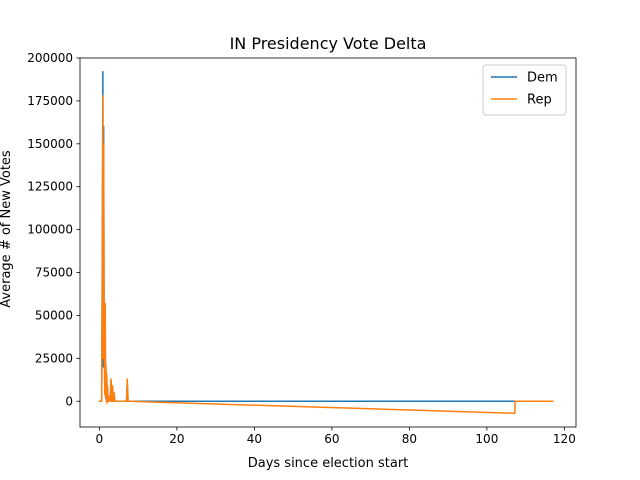 Image resolution: width=640 pixels, height=480 pixels. I want to click on x-tick-label: 100, so click(486, 439).